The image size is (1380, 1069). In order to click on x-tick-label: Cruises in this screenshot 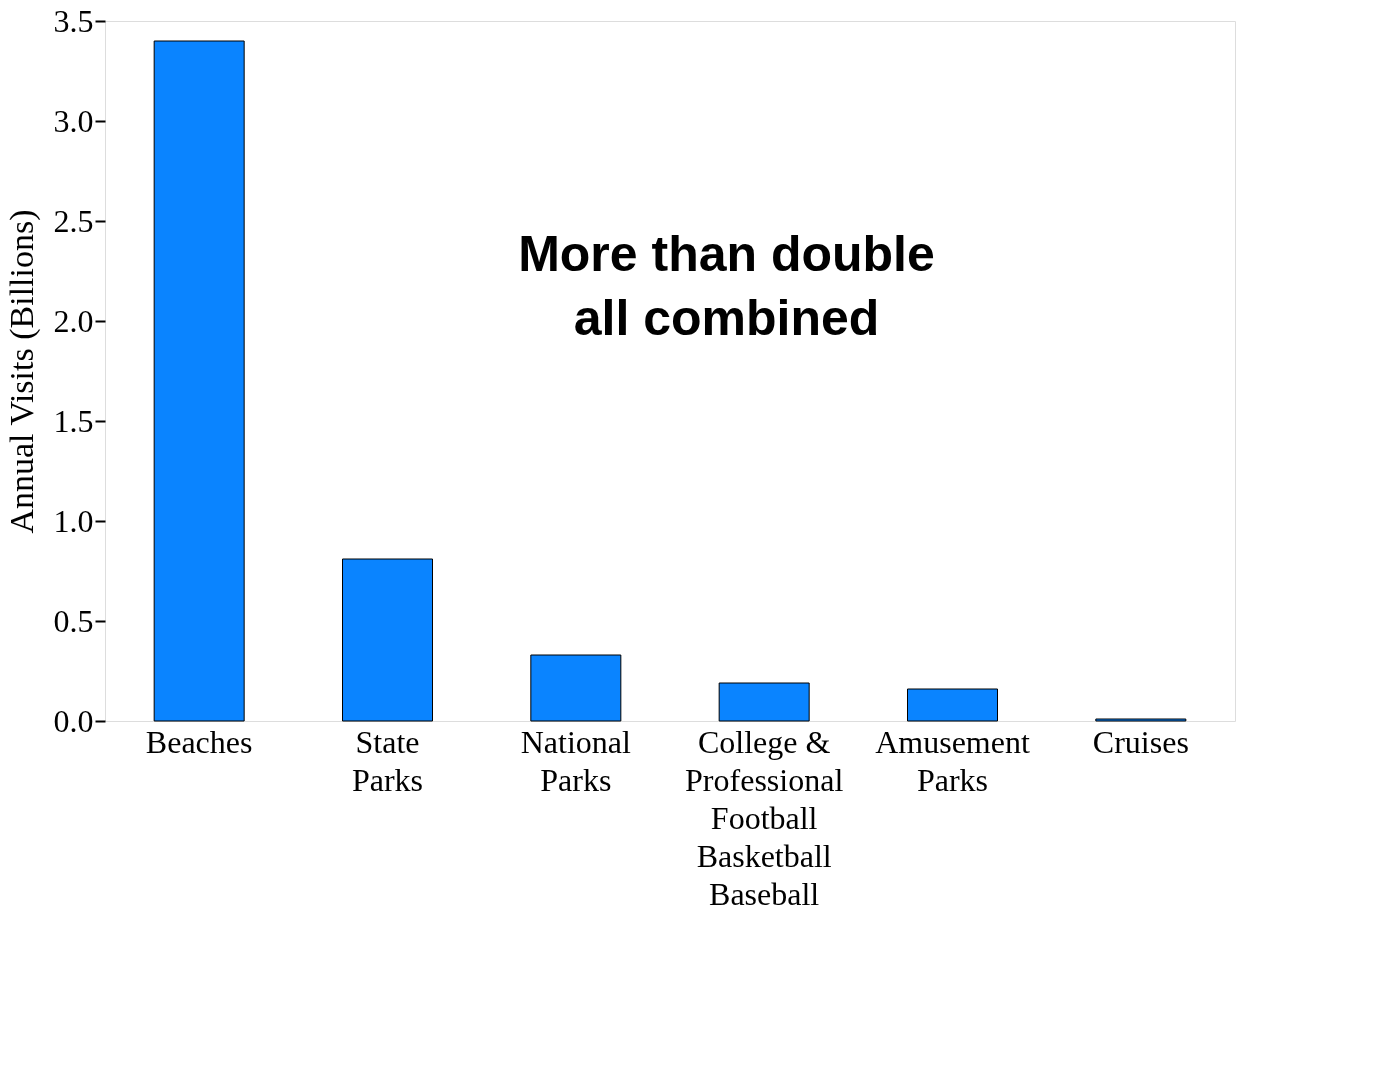, I will do `click(1140, 741)`.